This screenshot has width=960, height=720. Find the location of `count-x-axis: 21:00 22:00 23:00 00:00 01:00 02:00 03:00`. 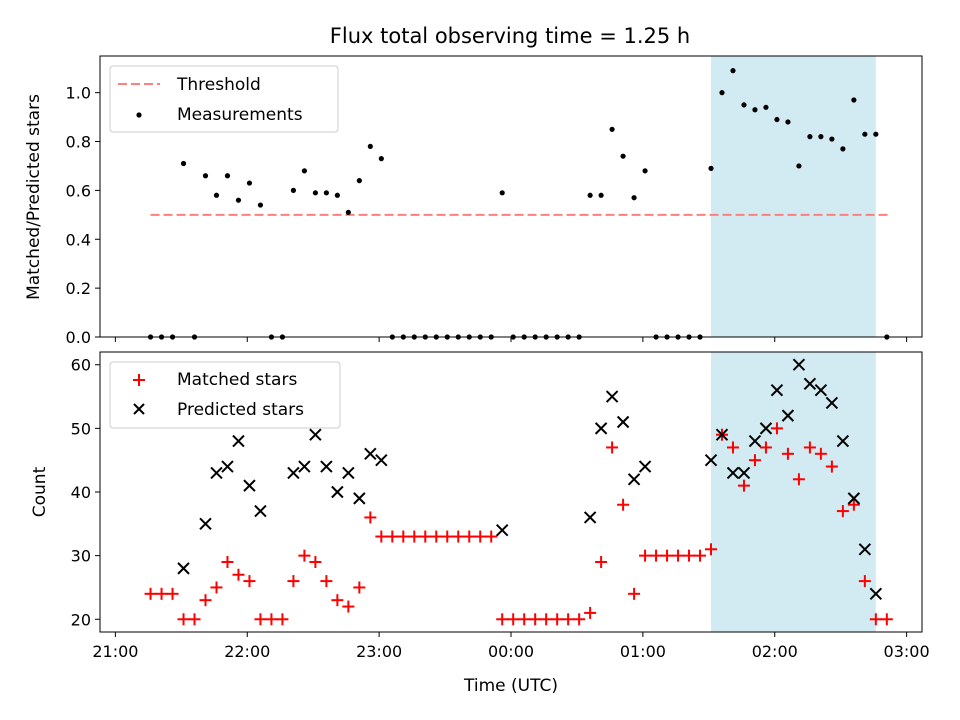

count-x-axis: 21:00 22:00 23:00 00:00 01:00 02:00 03:00 is located at coordinates (511, 646).